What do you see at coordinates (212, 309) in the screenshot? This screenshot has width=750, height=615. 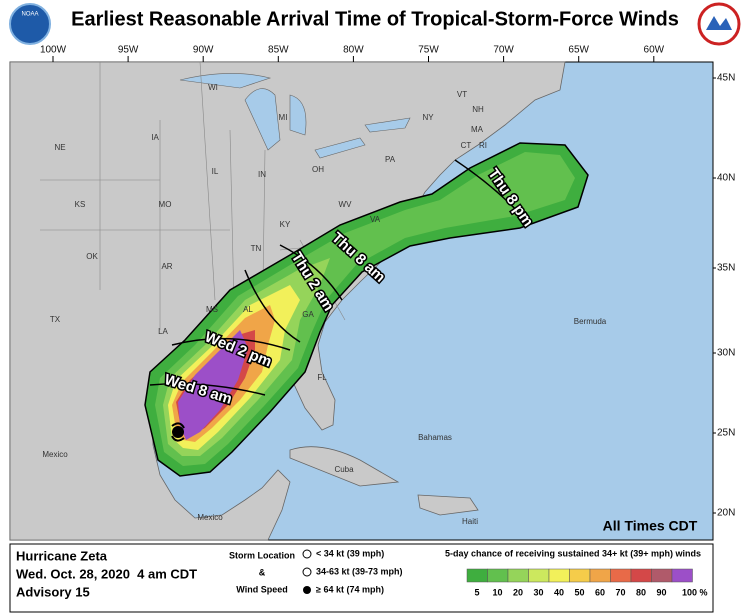 I see `place-label: MS` at bounding box center [212, 309].